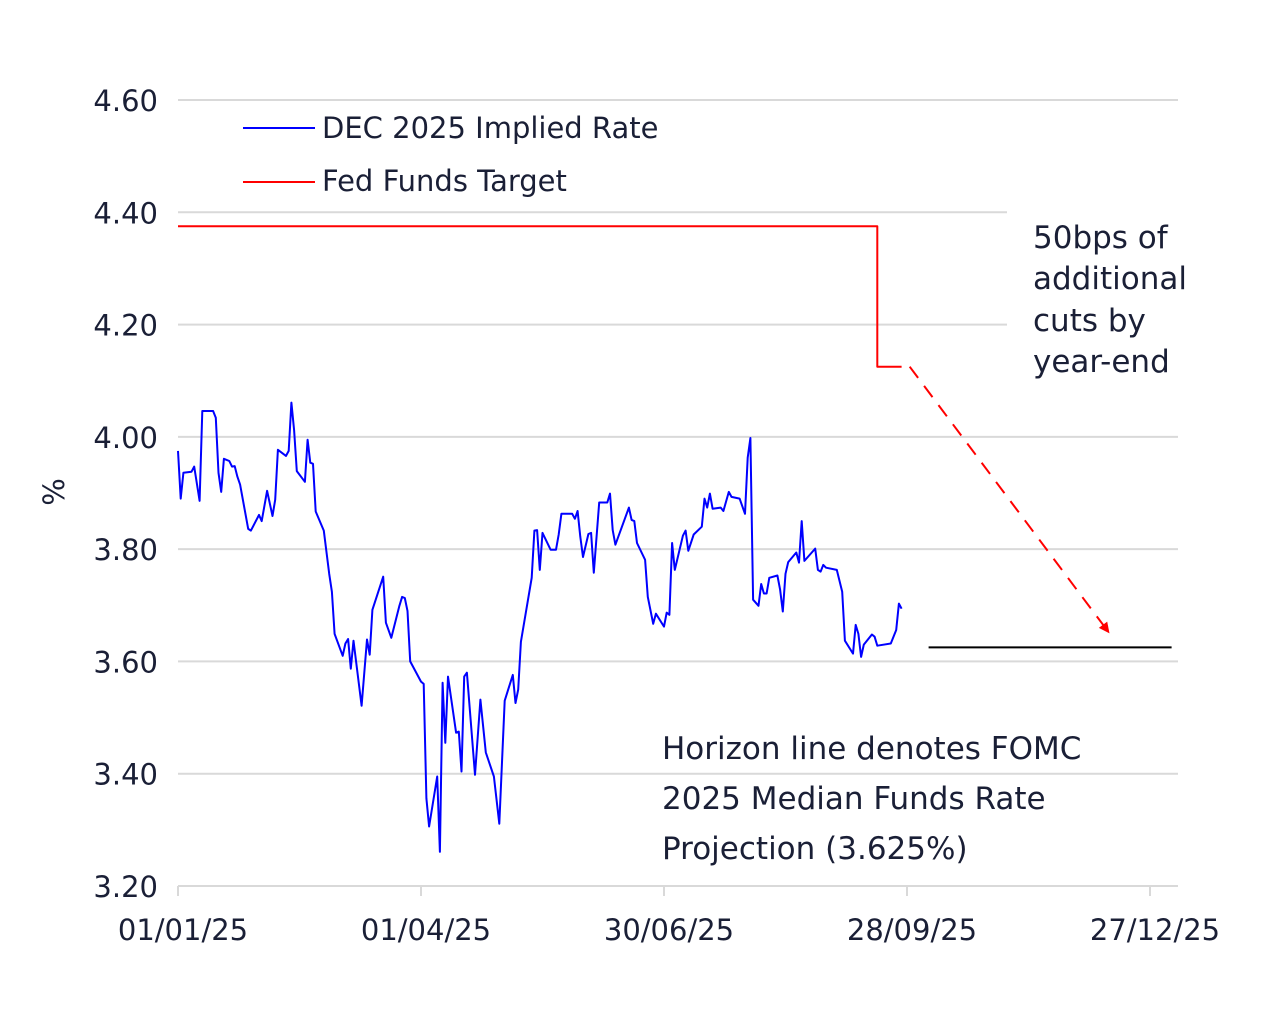  What do you see at coordinates (444, 181) in the screenshot?
I see `legend-label-fed-funds: Fed Funds Target` at bounding box center [444, 181].